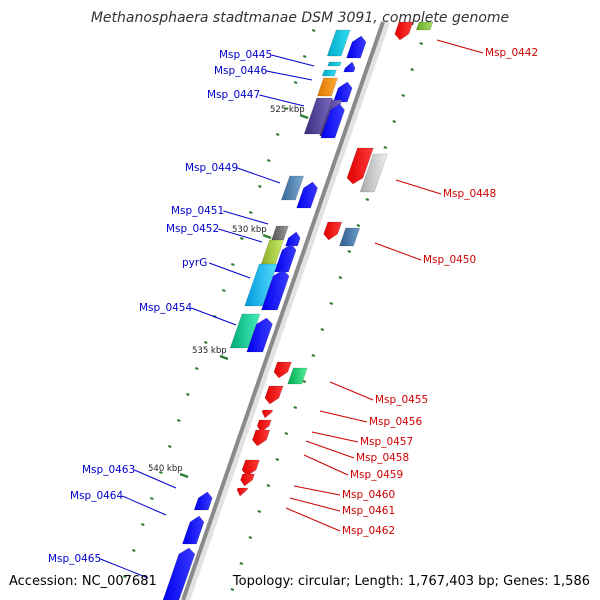 This screenshot has height=600, width=600. What do you see at coordinates (293, 239) in the screenshot?
I see `gene-msp-0451-arrow` at bounding box center [293, 239].